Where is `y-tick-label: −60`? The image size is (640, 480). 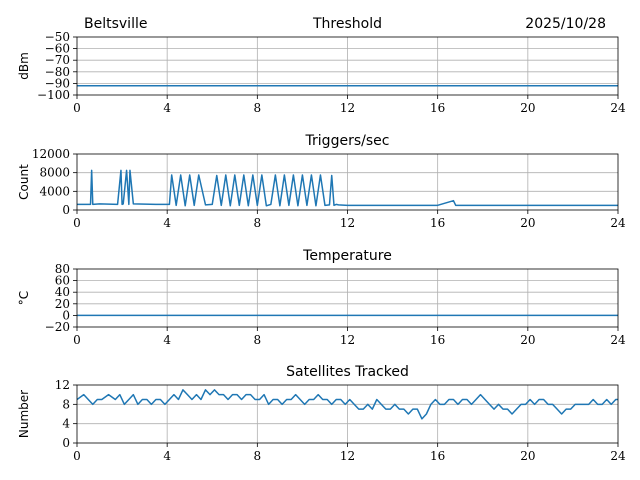
y-tick-label: −60 is located at coordinates (57, 49).